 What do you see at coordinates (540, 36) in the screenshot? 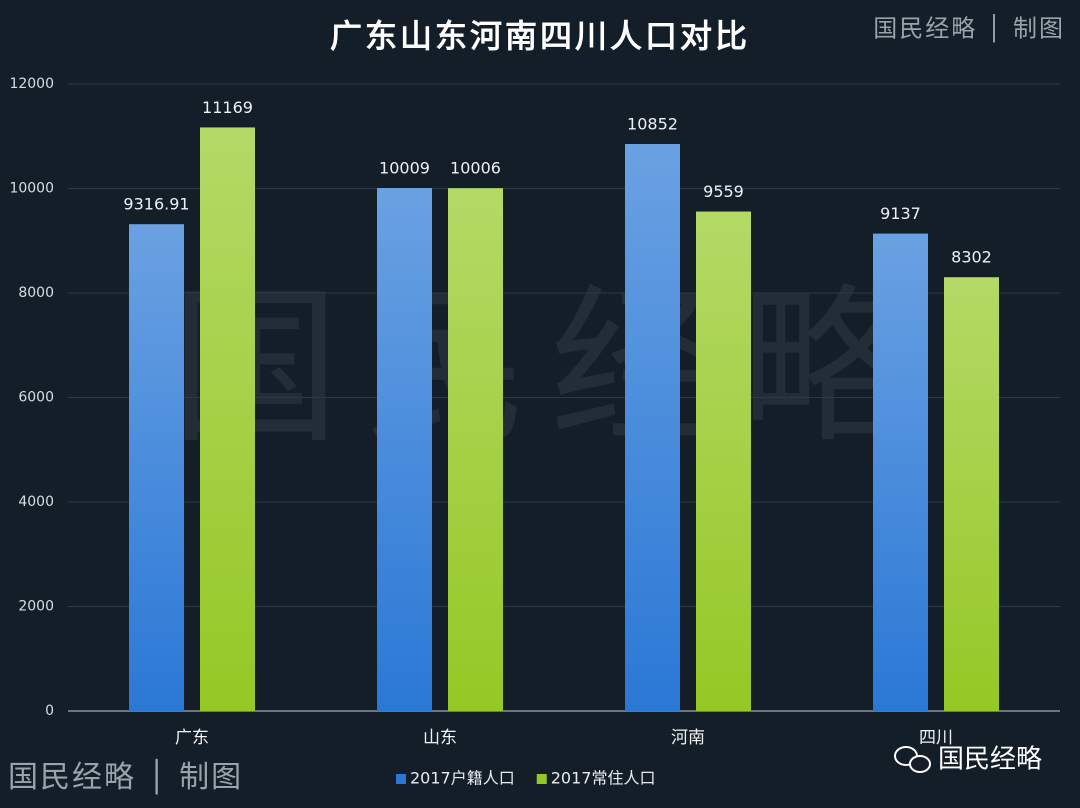
I see `chart-title: 广东山东河南四川人口对比` at bounding box center [540, 36].